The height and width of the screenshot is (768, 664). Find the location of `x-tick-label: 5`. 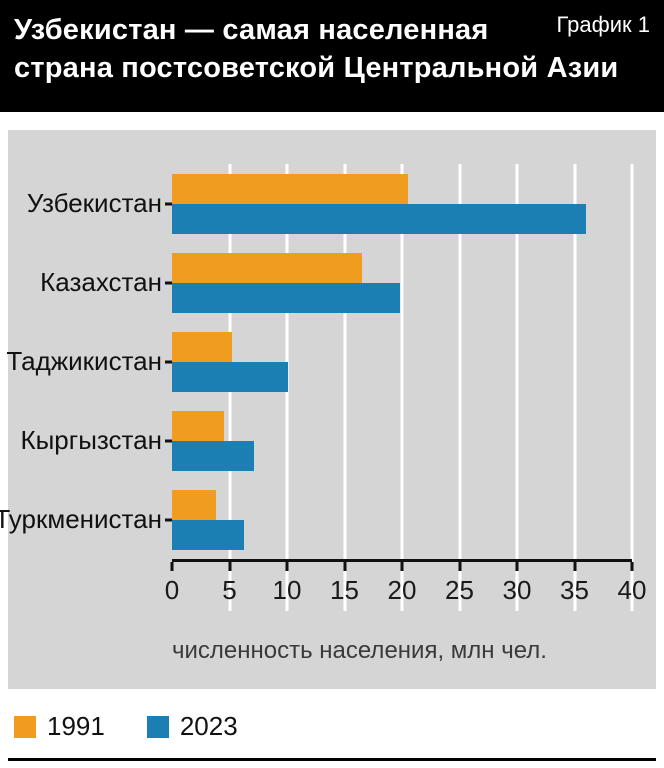

x-tick-label: 5 is located at coordinates (229, 590).